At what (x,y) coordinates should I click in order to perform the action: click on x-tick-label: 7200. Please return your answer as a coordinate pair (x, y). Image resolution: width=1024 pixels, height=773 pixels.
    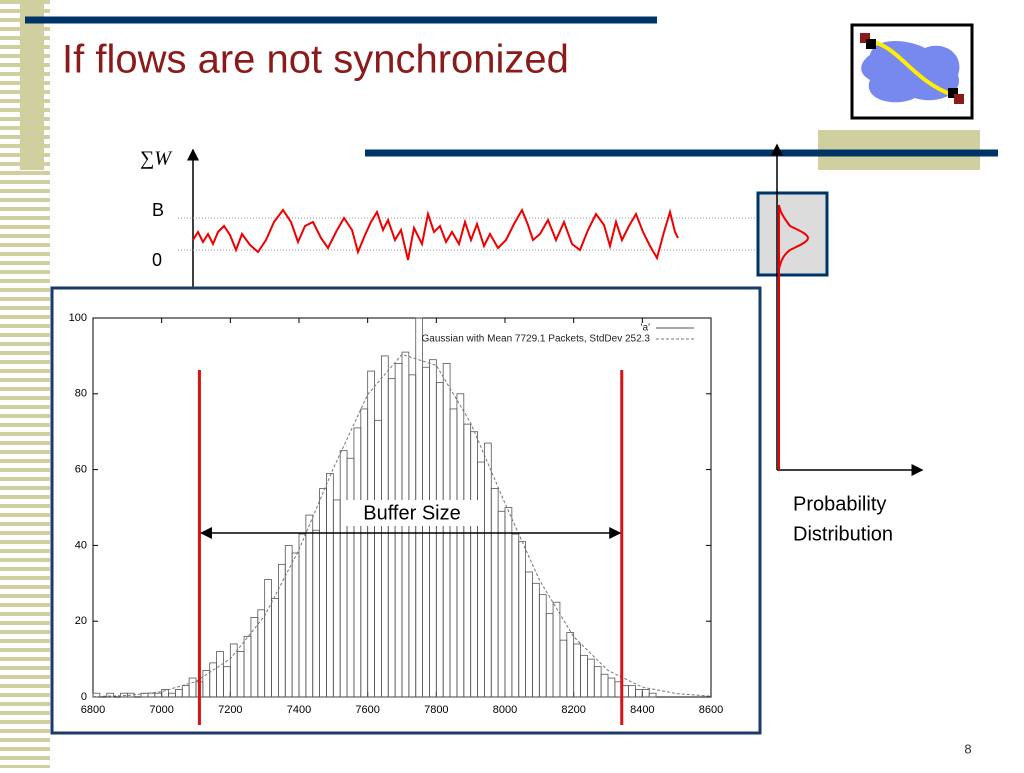
    Looking at the image, I should click on (230, 710).